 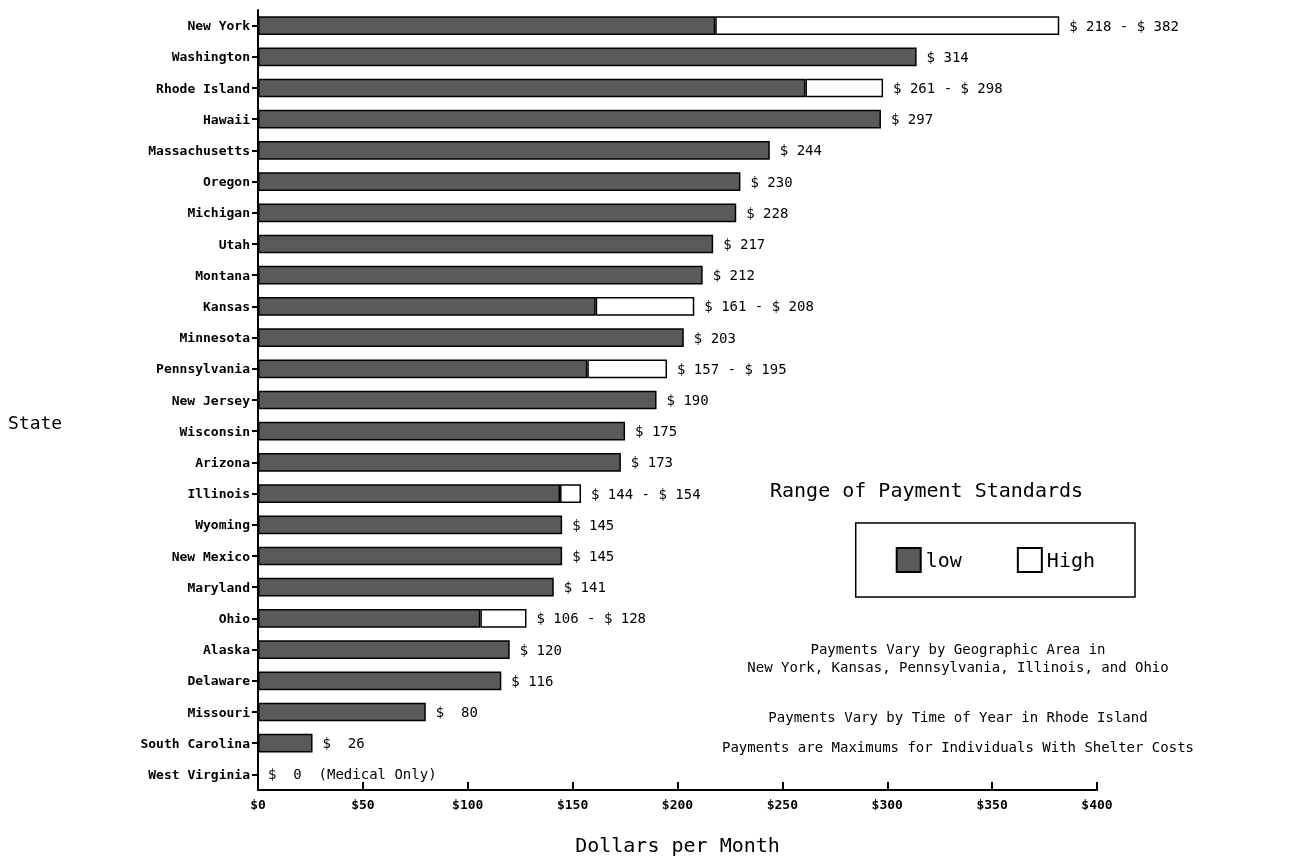 What do you see at coordinates (1071, 560) in the screenshot?
I see `legend-label: High` at bounding box center [1071, 560].